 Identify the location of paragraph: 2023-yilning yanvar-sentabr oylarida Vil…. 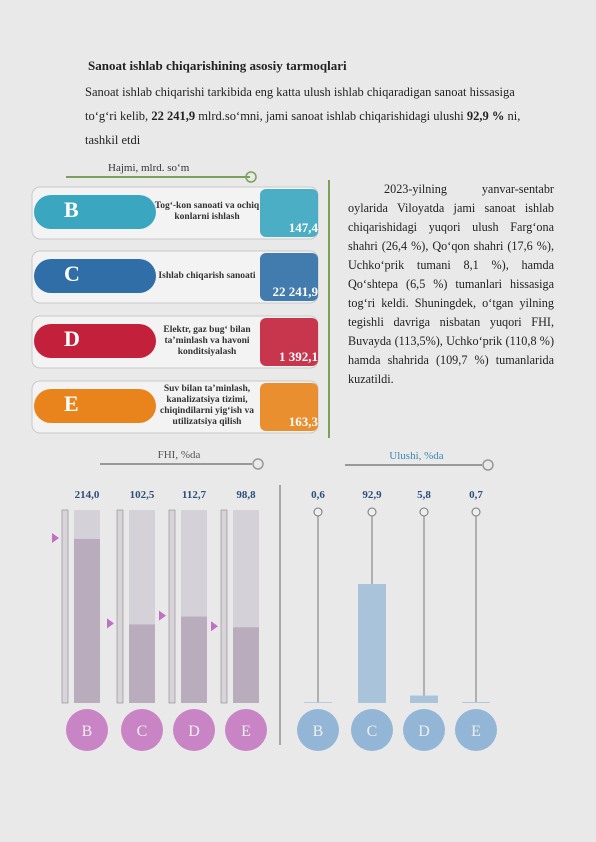
(451, 284).